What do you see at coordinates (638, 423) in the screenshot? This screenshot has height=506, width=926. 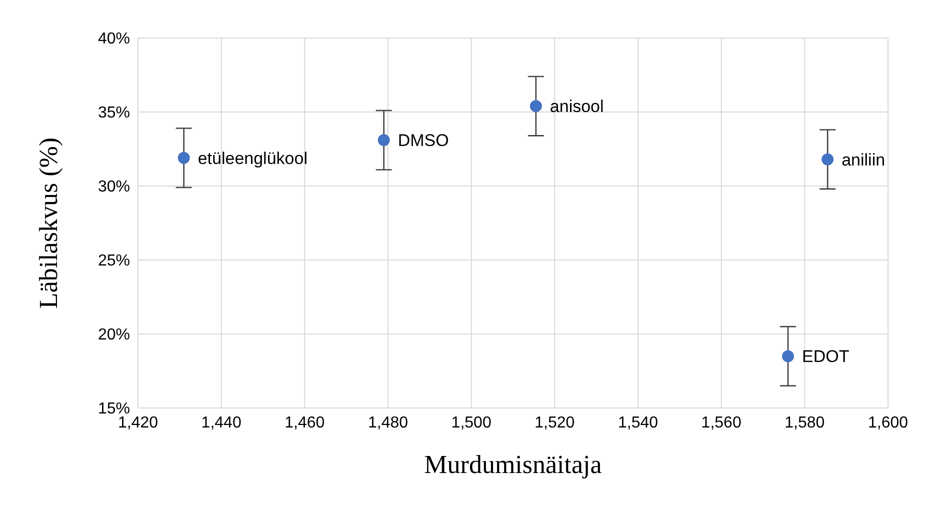 I see `x-tick-label: 1,540` at bounding box center [638, 423].